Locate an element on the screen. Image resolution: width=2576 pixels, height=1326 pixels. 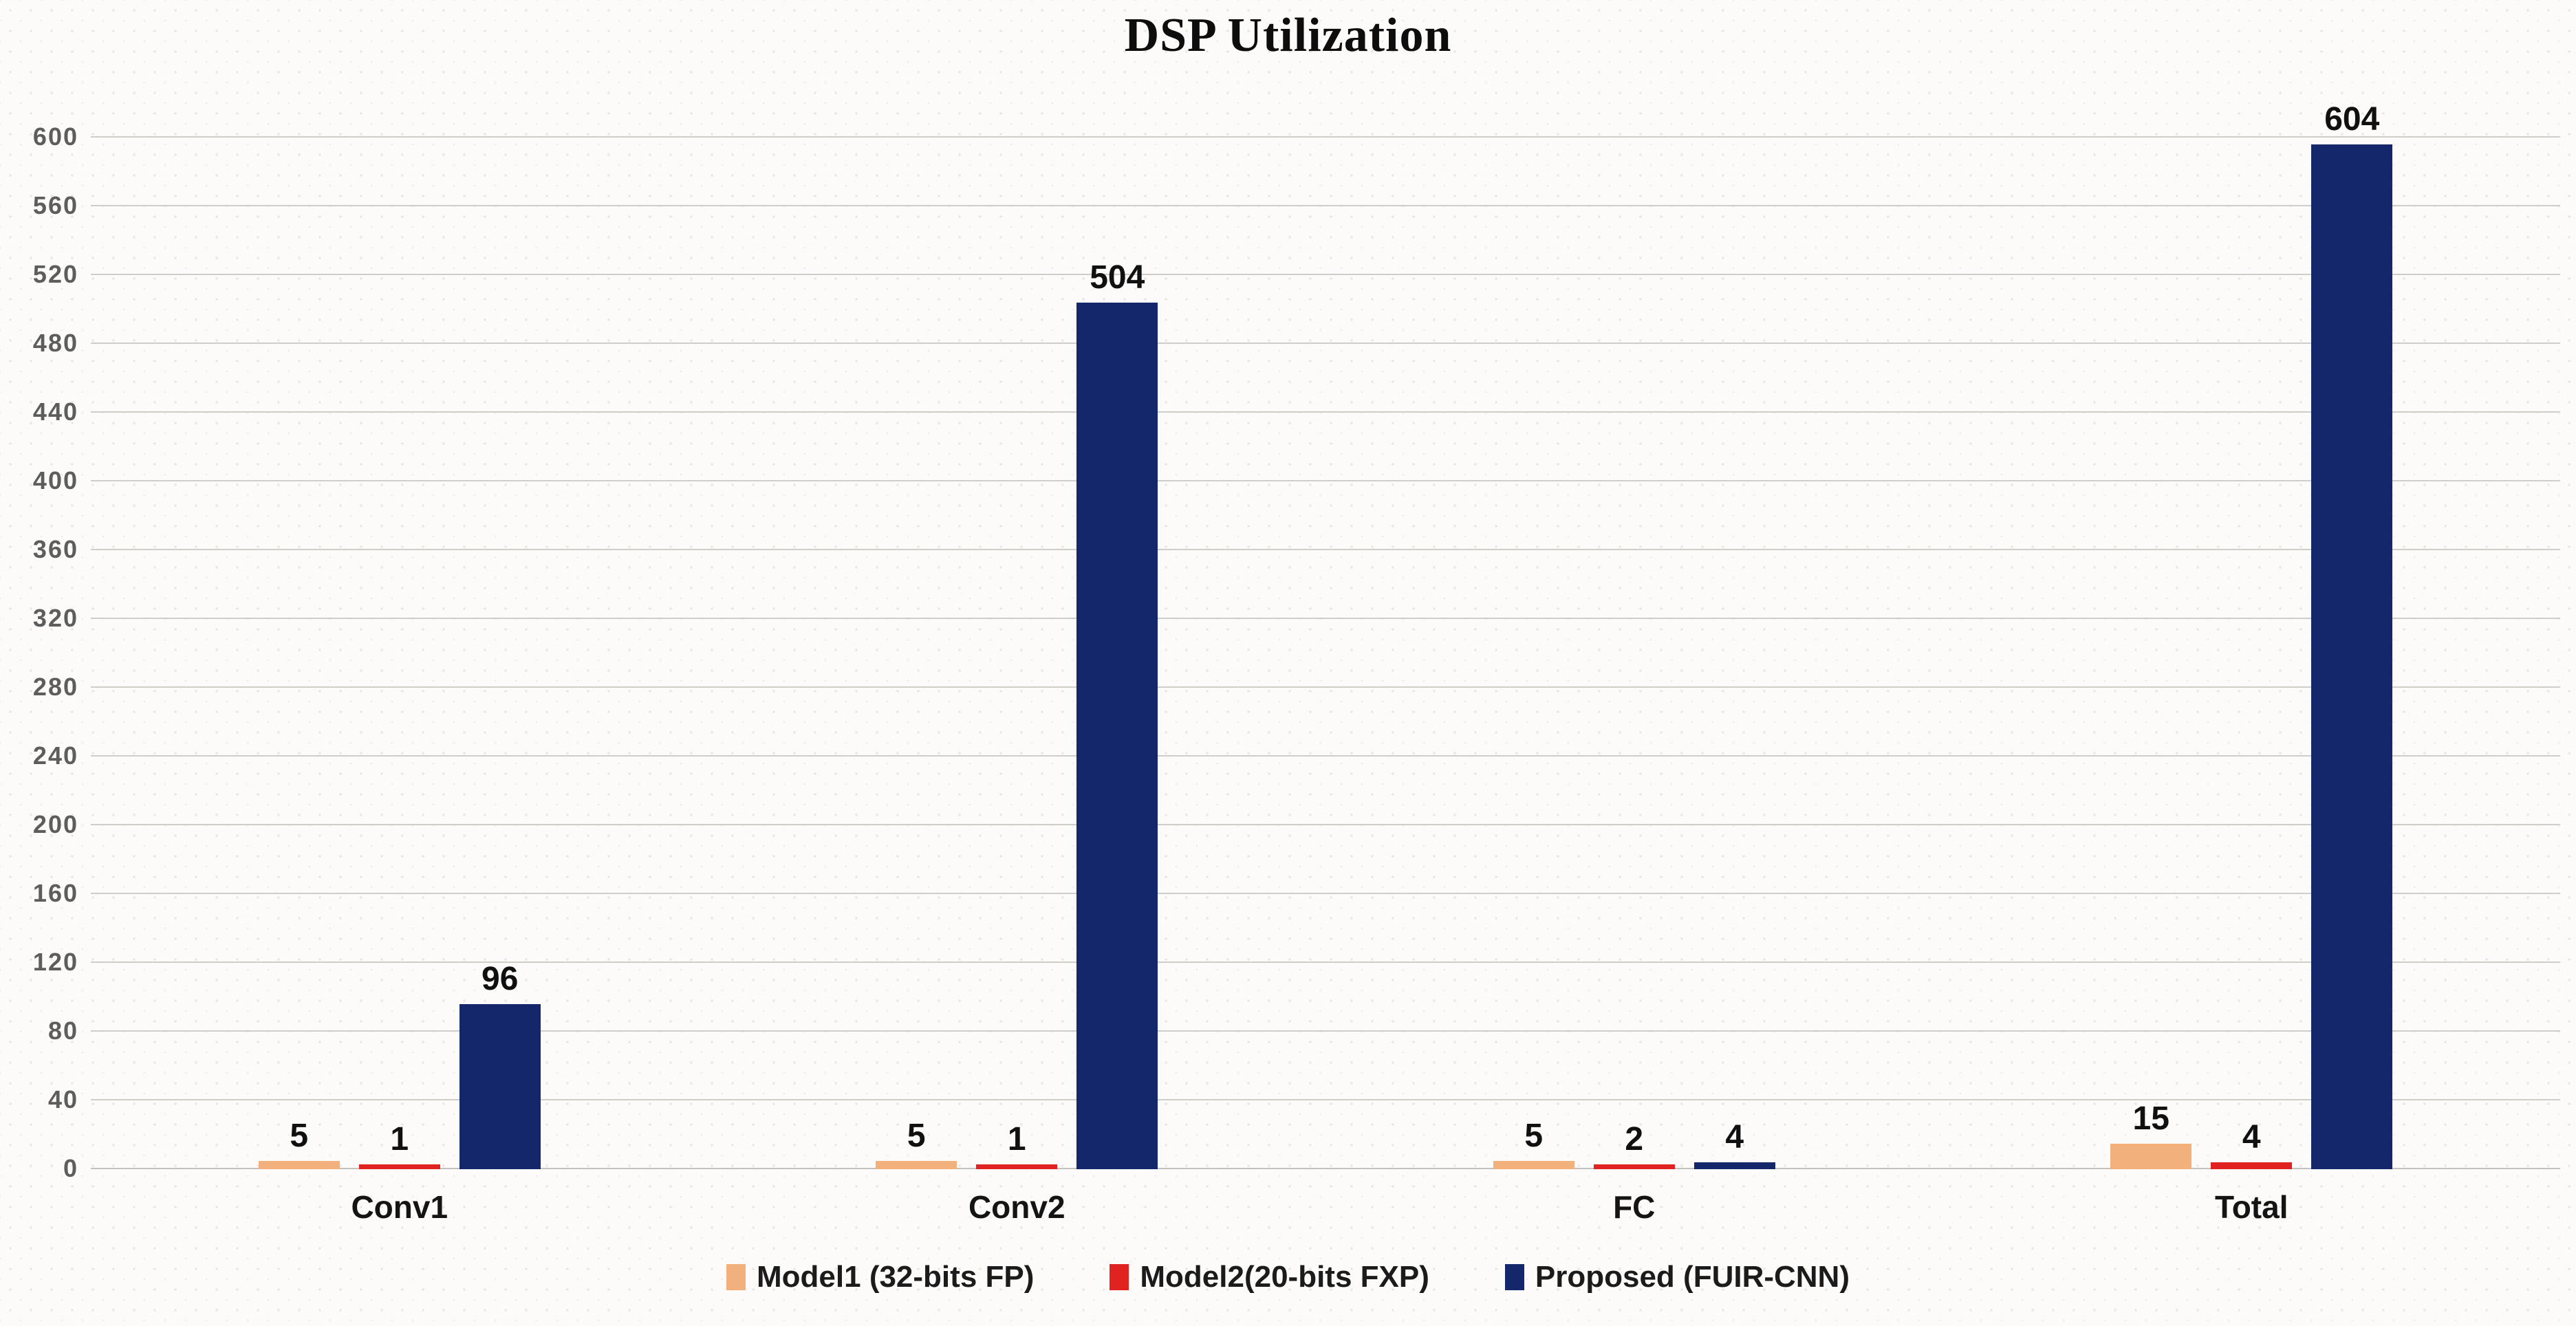
bar-column: 15 is located at coordinates (2151, 636).